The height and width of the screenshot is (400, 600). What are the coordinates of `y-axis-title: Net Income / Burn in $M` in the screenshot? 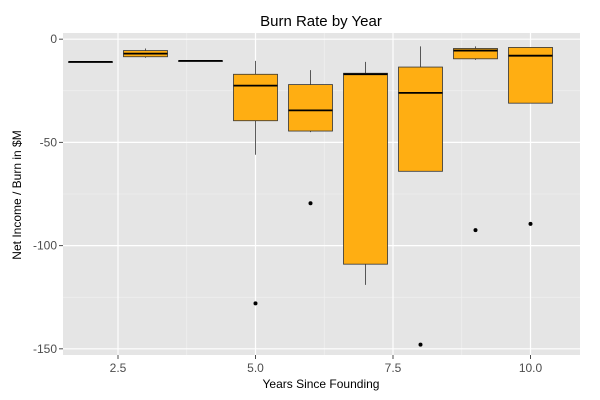 It's located at (17, 194).